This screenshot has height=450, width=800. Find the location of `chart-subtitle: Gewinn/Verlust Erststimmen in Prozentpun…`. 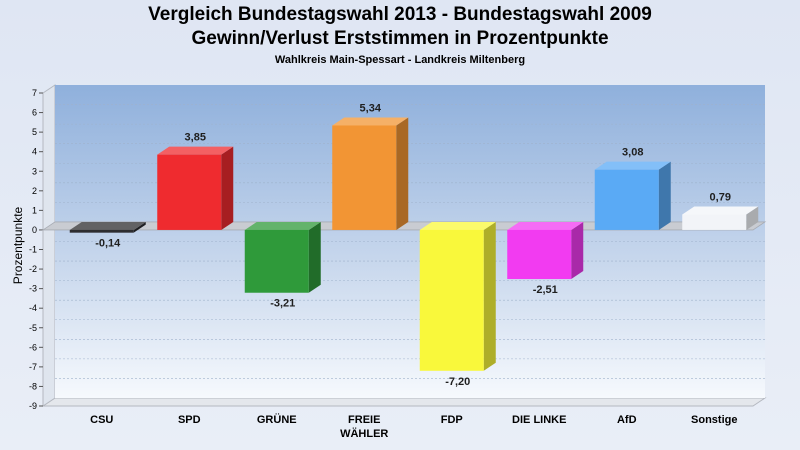

chart-subtitle: Gewinn/Verlust Erststimmen in Prozentpun… is located at coordinates (400, 38).